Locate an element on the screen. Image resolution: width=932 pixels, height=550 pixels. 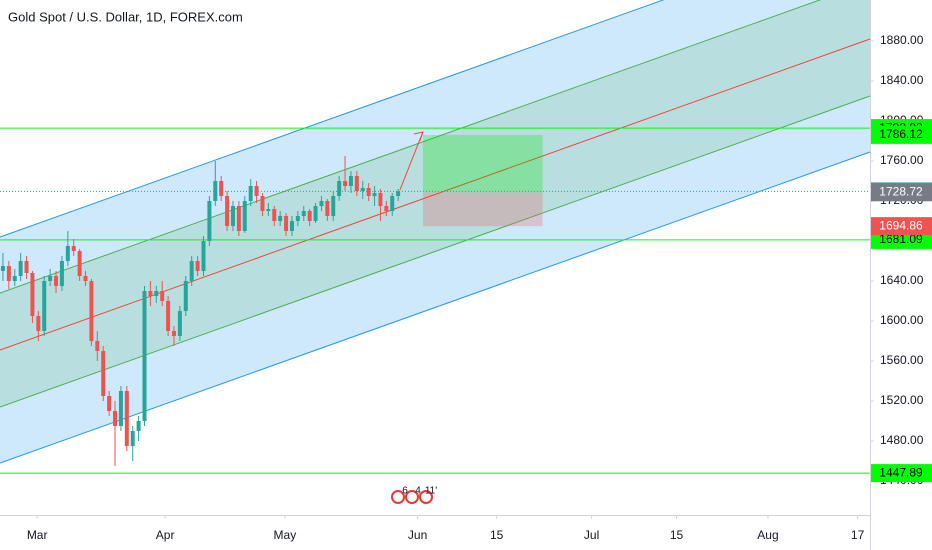
x-tick-label: Jul is located at coordinates (591, 535).